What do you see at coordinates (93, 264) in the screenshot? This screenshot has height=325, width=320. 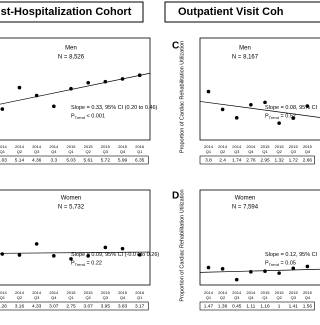 I see `p-rest: = 0.22` at bounding box center [93, 264].